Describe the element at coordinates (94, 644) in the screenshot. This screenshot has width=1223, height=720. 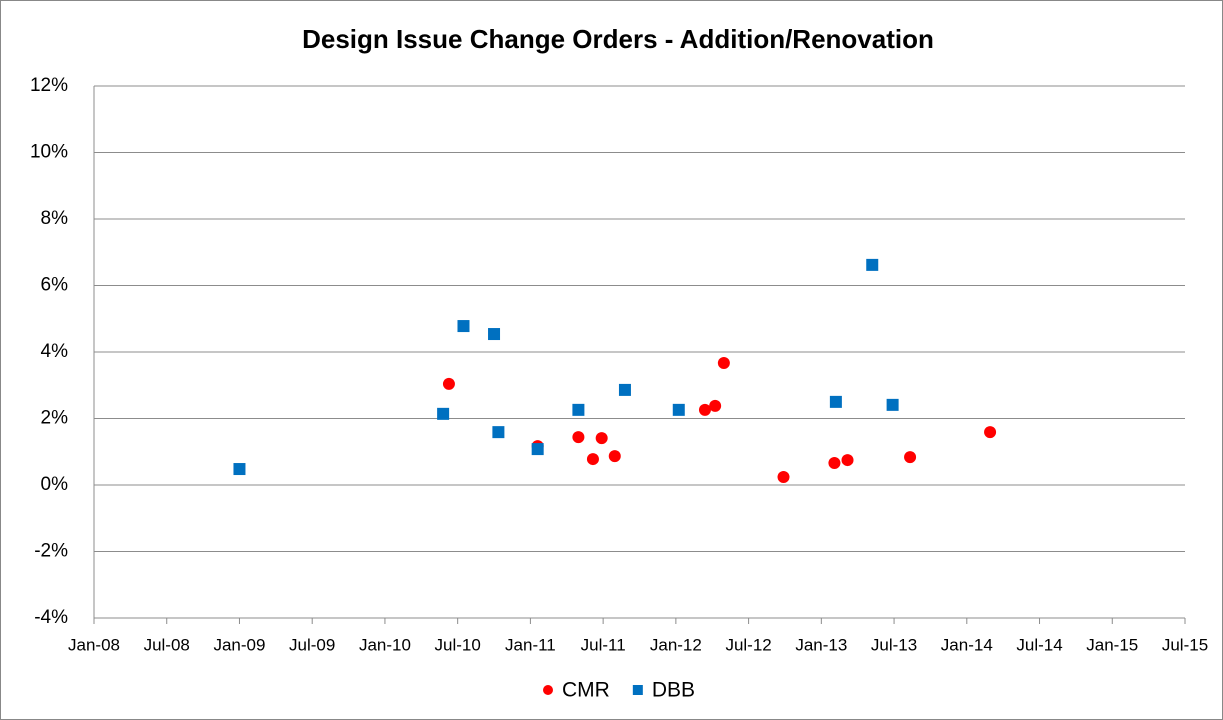
I see `x-tick-label: Jan-08` at that location.